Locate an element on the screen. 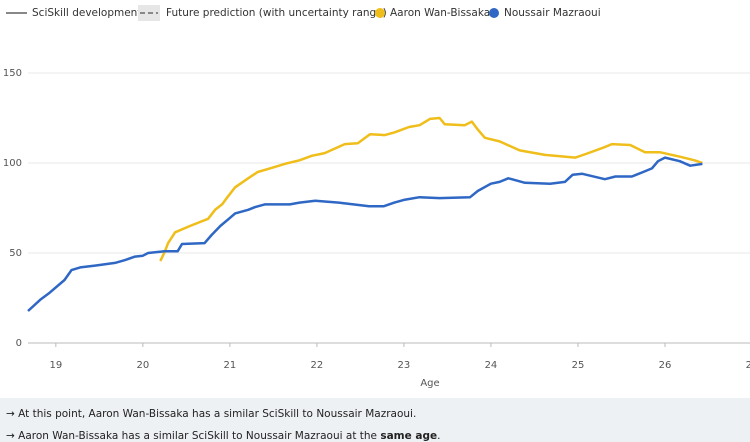 The width and height of the screenshot is (750, 442). x-tick-label: 22 is located at coordinates (317, 365).